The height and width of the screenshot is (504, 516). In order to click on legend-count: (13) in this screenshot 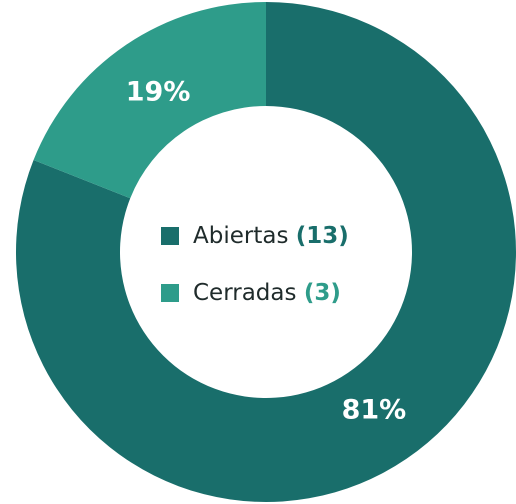, I will do `click(322, 236)`.